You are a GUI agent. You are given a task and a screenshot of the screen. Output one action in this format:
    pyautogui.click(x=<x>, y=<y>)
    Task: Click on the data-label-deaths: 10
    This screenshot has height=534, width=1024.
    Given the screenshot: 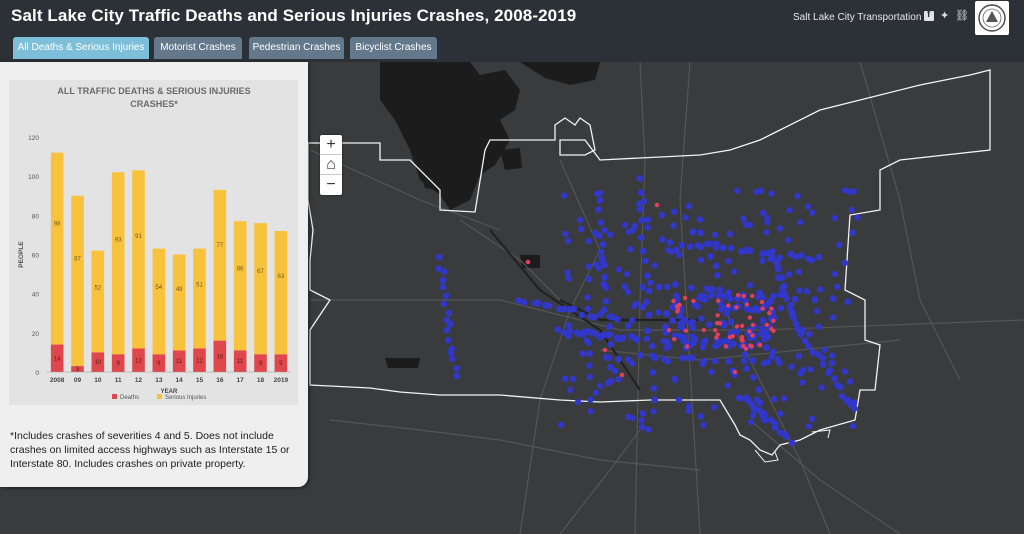 What is the action you would take?
    pyautogui.click(x=97, y=363)
    